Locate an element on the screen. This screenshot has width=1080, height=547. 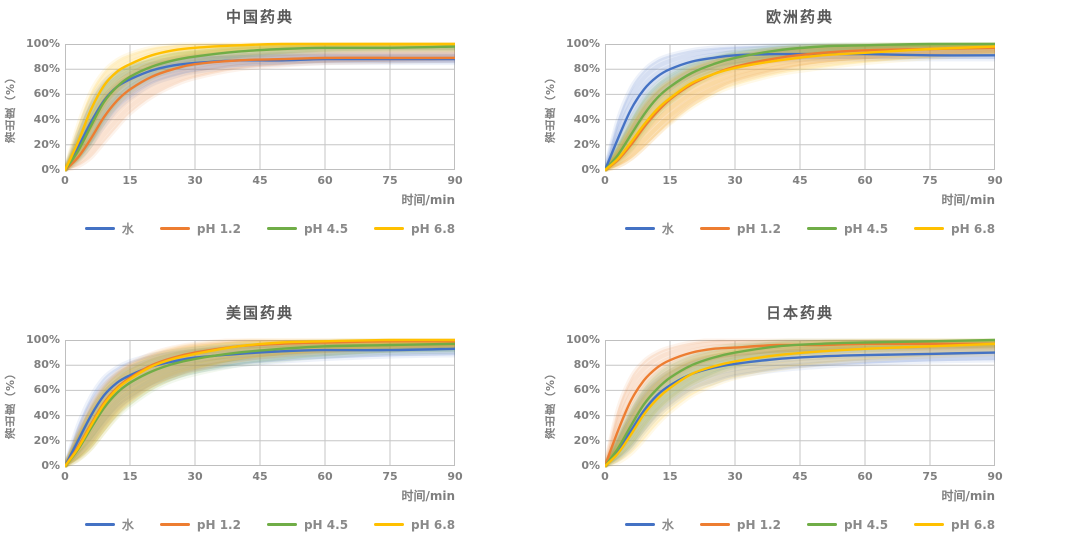
chart-title: 中国药典 is located at coordinates (259, 17).